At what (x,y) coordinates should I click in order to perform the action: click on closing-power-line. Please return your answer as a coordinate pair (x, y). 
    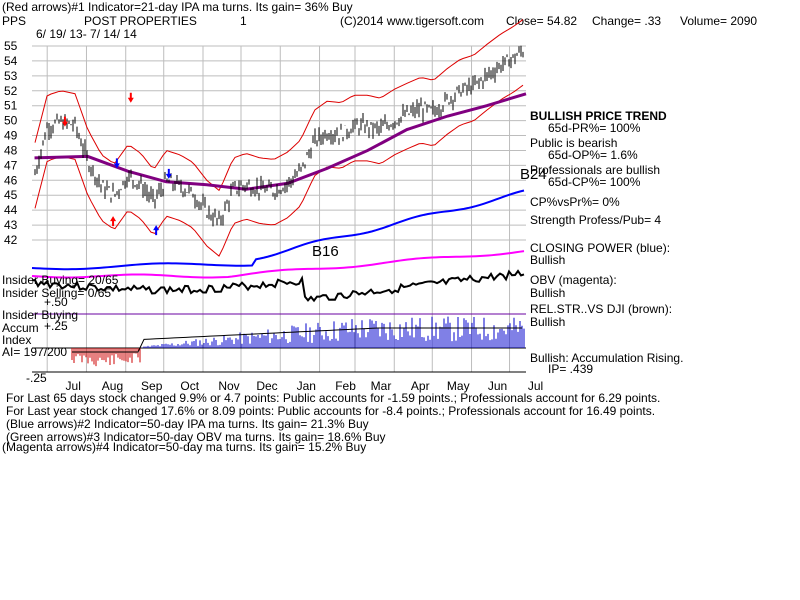
    Looking at the image, I should click on (278, 230).